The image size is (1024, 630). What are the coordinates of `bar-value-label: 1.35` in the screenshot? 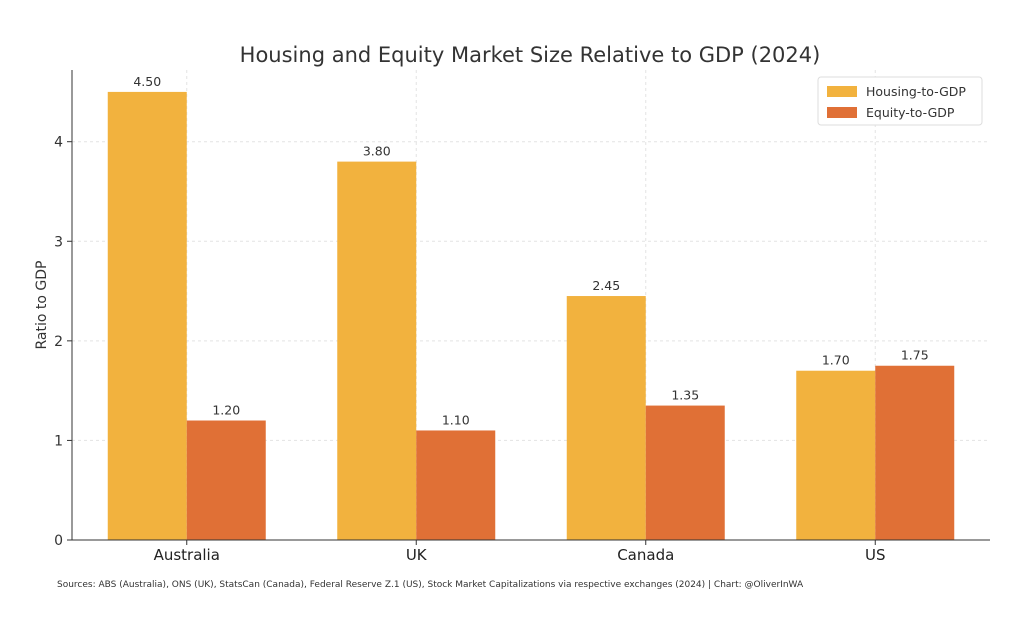 It's located at (685, 395).